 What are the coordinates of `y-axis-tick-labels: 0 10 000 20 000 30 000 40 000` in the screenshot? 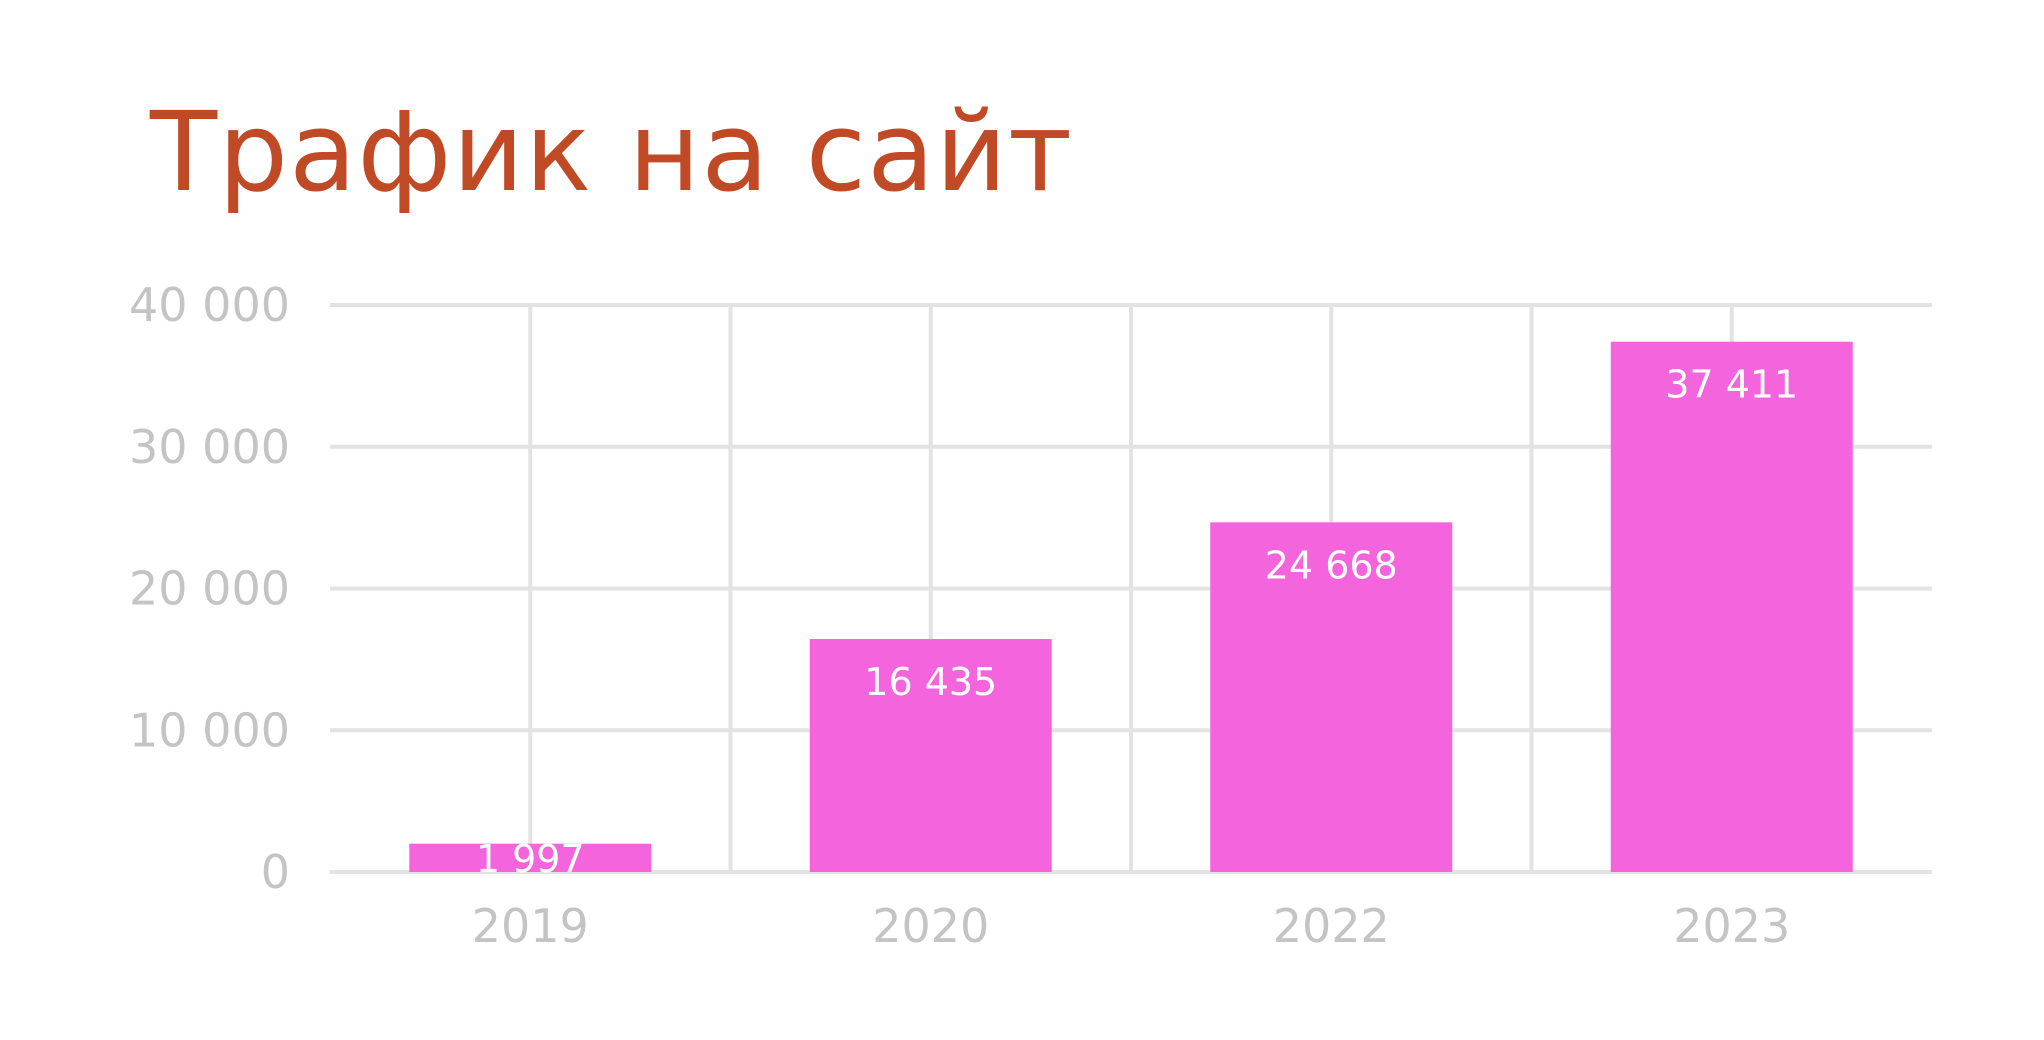 It's located at (209, 588).